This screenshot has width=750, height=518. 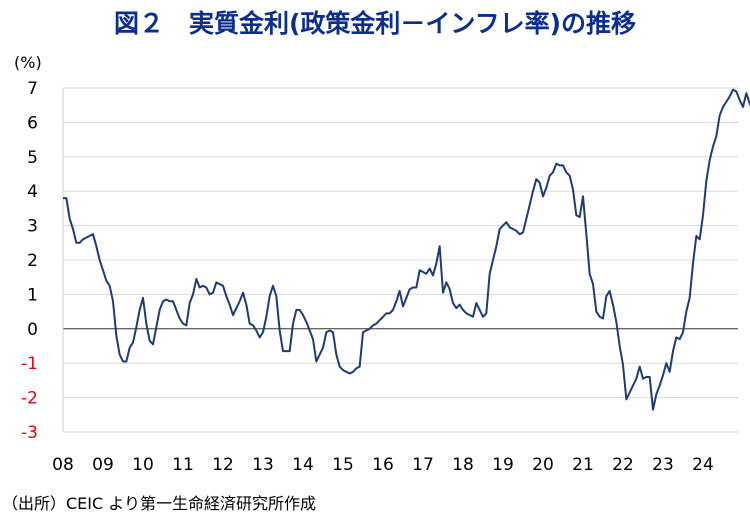 I want to click on y-axis-unit: (%), so click(x=28, y=62).